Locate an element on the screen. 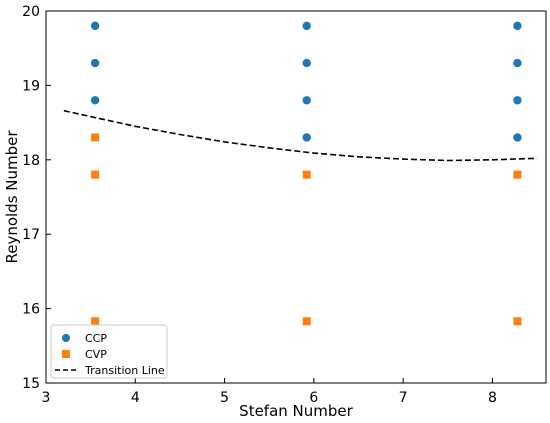  legend-ccp-marker is located at coordinates (66, 338).